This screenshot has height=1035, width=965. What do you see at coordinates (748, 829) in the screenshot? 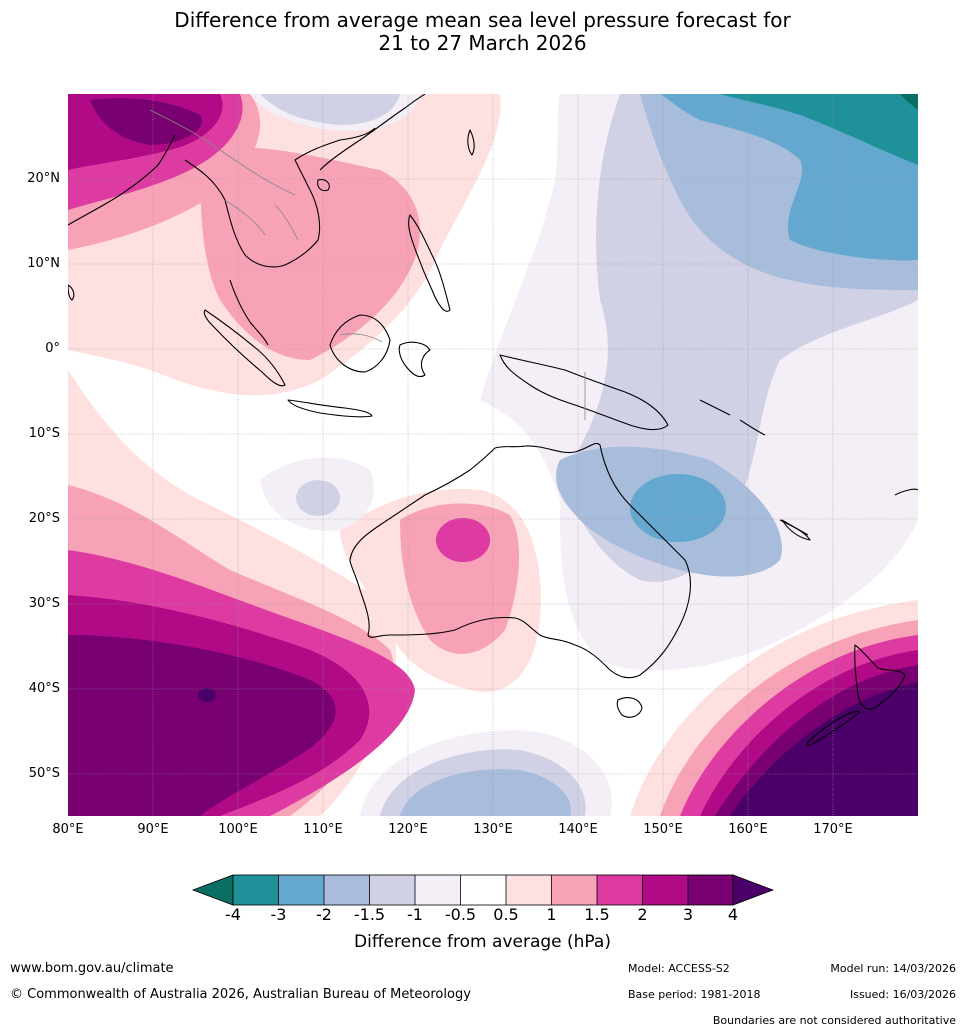
I see `lon-tick-160e: 160°E` at bounding box center [748, 829].